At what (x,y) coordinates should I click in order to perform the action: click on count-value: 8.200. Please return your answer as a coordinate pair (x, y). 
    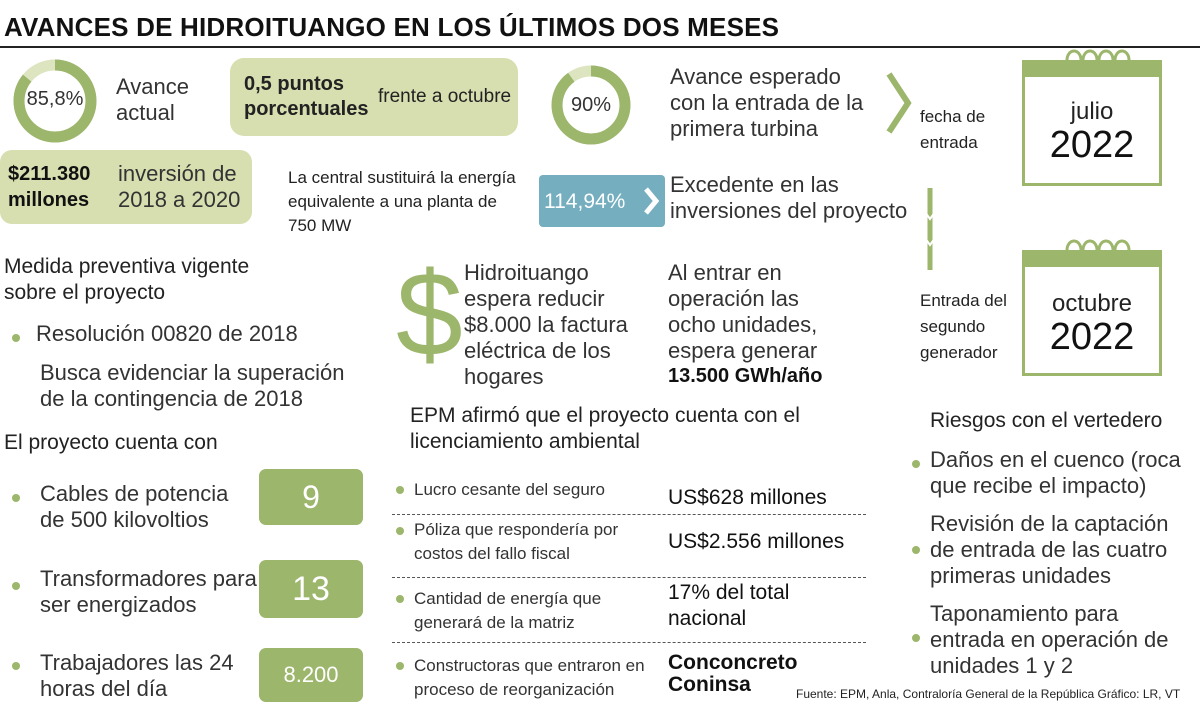
    Looking at the image, I should click on (311, 674).